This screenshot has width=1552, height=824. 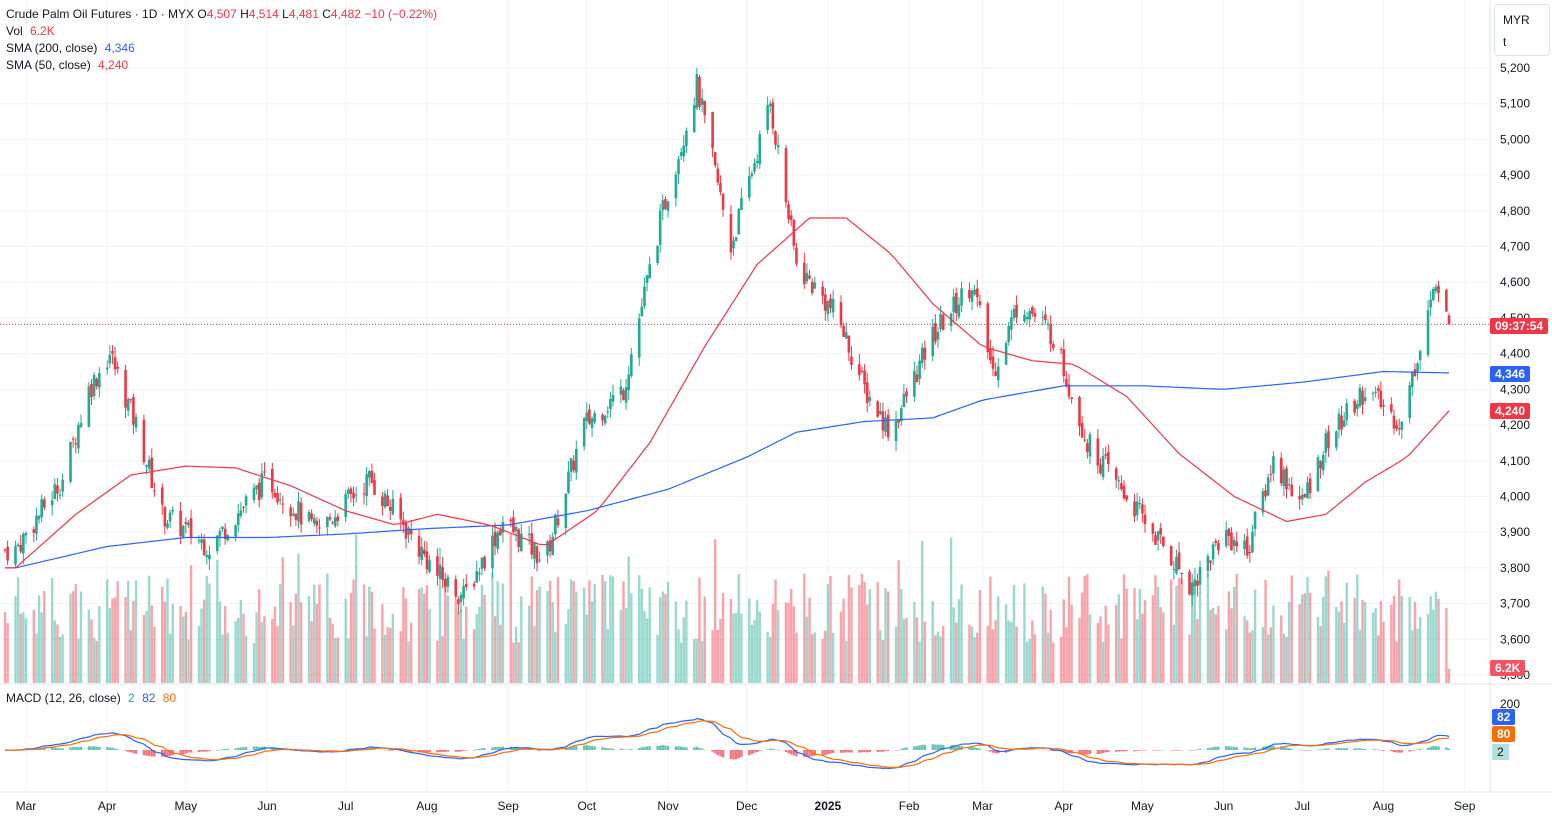 What do you see at coordinates (1515, 496) in the screenshot?
I see `price-tick-label: 4,000` at bounding box center [1515, 496].